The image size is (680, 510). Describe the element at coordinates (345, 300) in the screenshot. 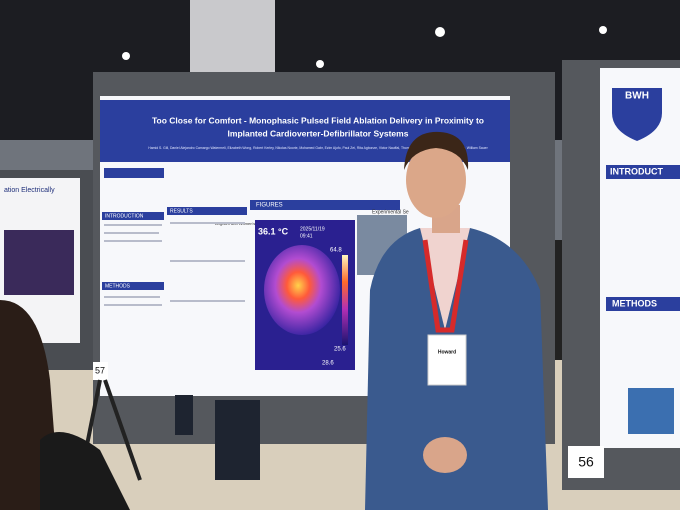

I see `thermal-scale` at that location.